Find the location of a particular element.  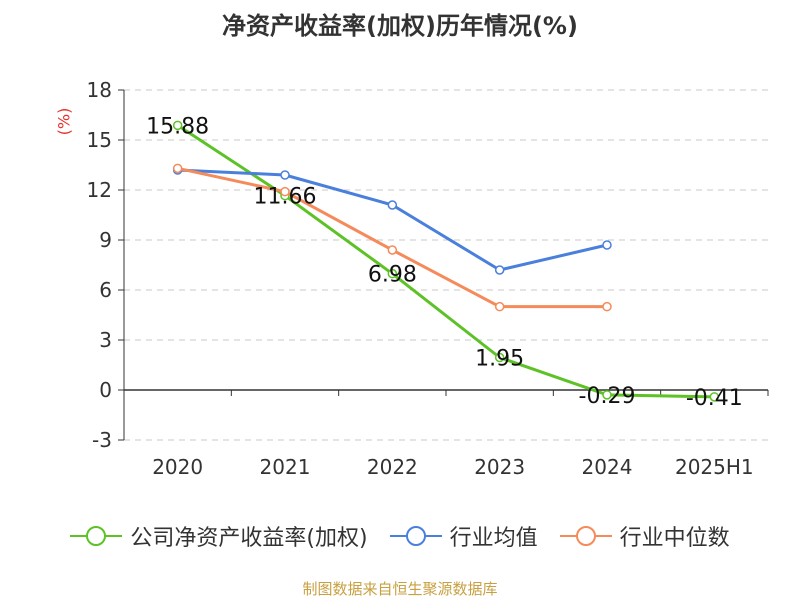

y-tick-label: 18 is located at coordinates (99, 90).